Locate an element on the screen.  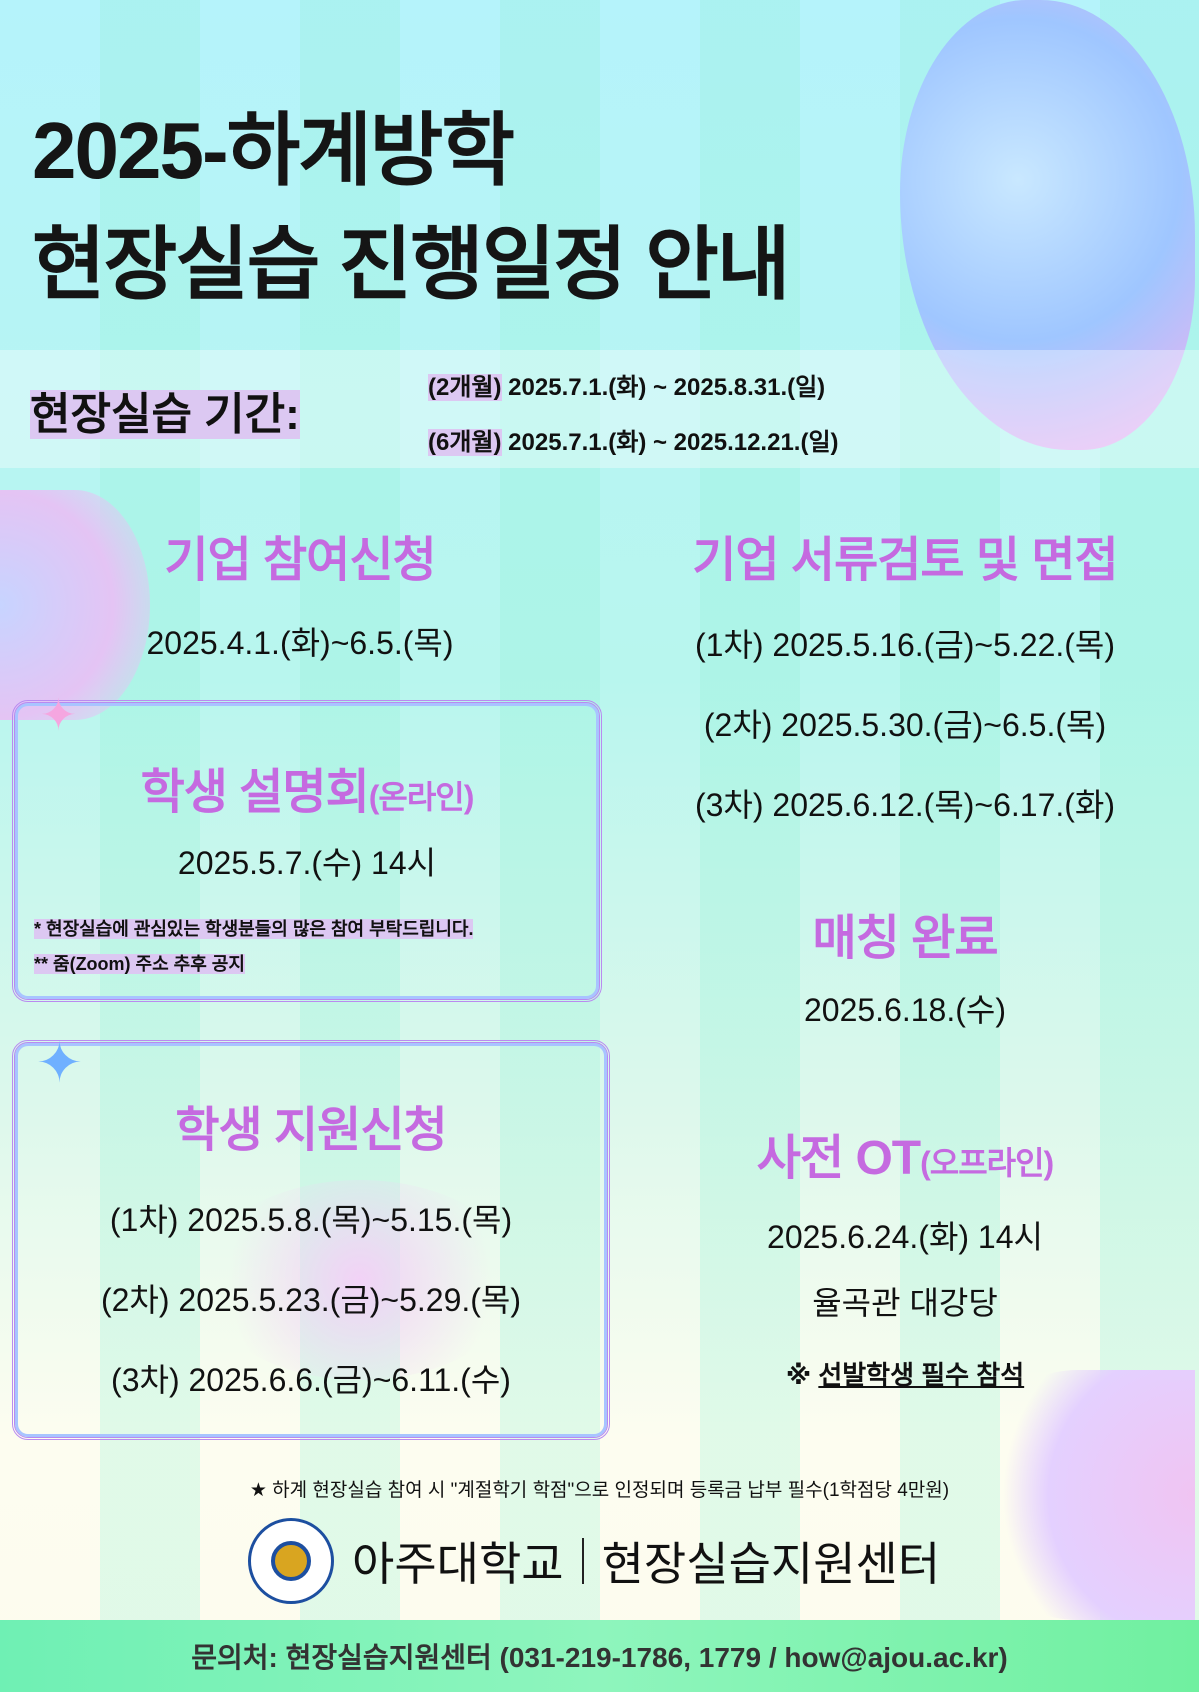
title-line-1: 2025-하계방학 is located at coordinates (273, 150).